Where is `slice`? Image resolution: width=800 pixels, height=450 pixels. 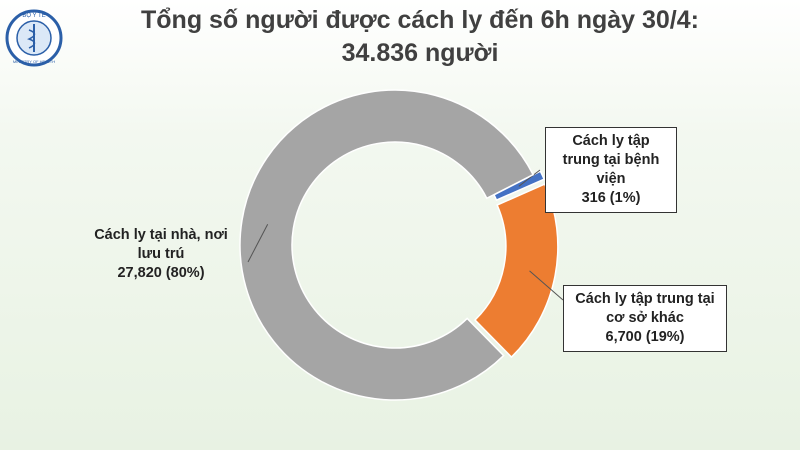 slice is located at coordinates (516, 271).